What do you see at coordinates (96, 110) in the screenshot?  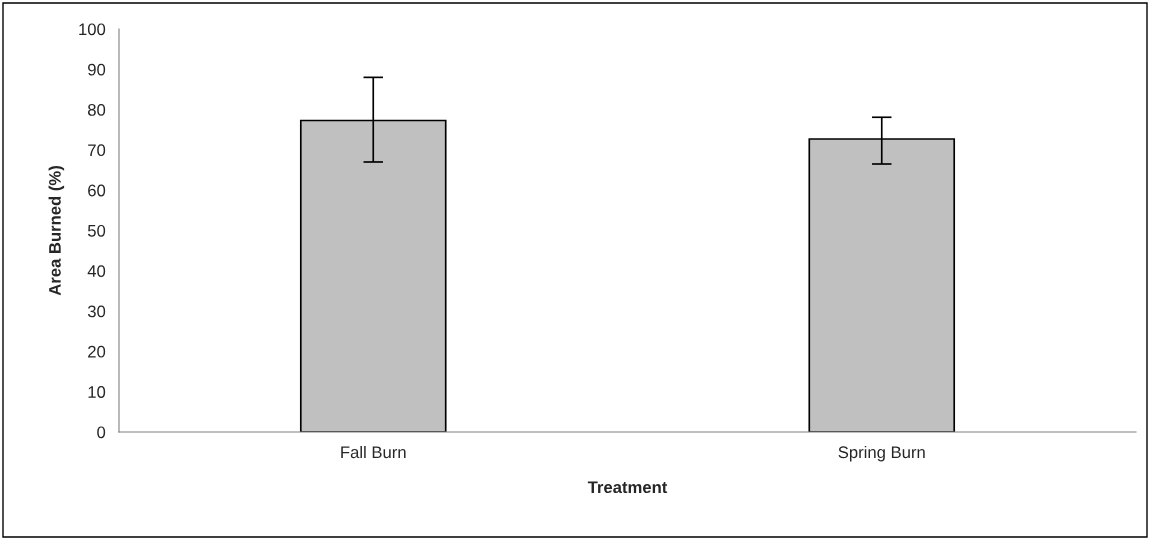 I see `y-tick-label: 80` at bounding box center [96, 110].